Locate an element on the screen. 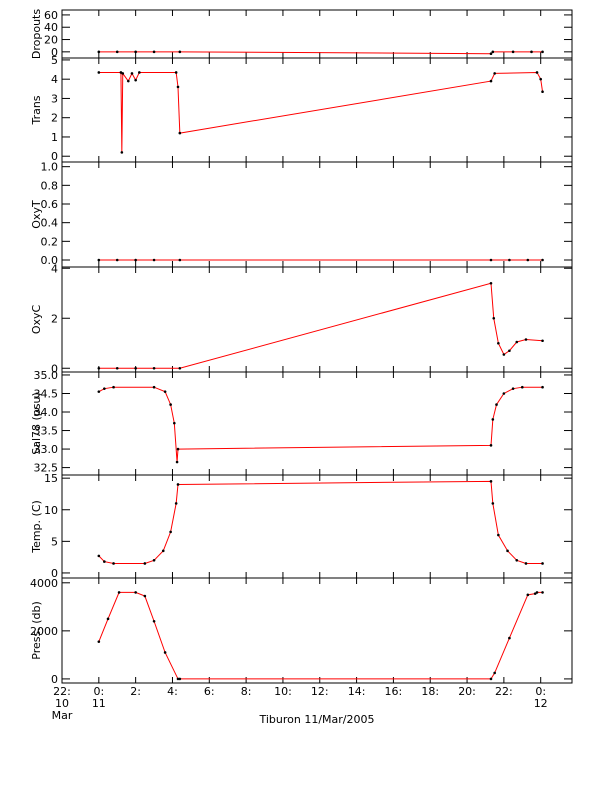 The image size is (612, 785). y-axis-label: OxyT is located at coordinates (36, 214).